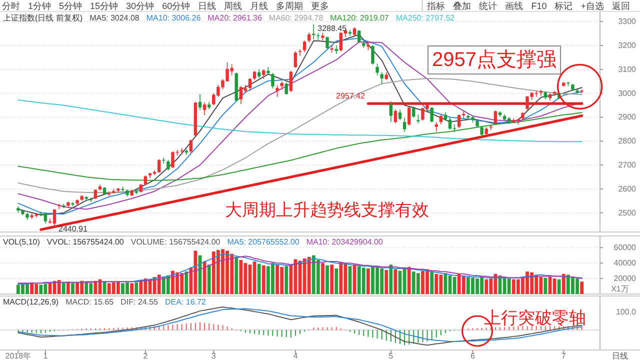 The height and width of the screenshot is (361, 640). What do you see at coordinates (295, 356) in the screenshot?
I see `x-tick-label: 4` at bounding box center [295, 356].